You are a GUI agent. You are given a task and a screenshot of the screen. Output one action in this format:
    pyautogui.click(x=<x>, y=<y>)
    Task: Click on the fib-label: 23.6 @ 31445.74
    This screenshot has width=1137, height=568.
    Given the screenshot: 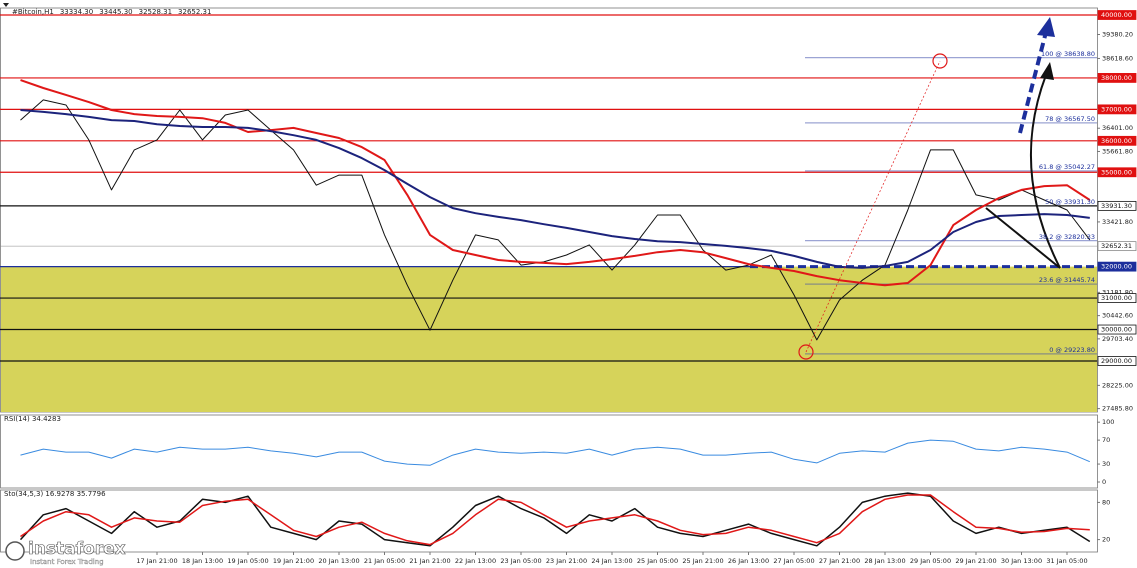 What is the action you would take?
    pyautogui.click(x=1067, y=280)
    